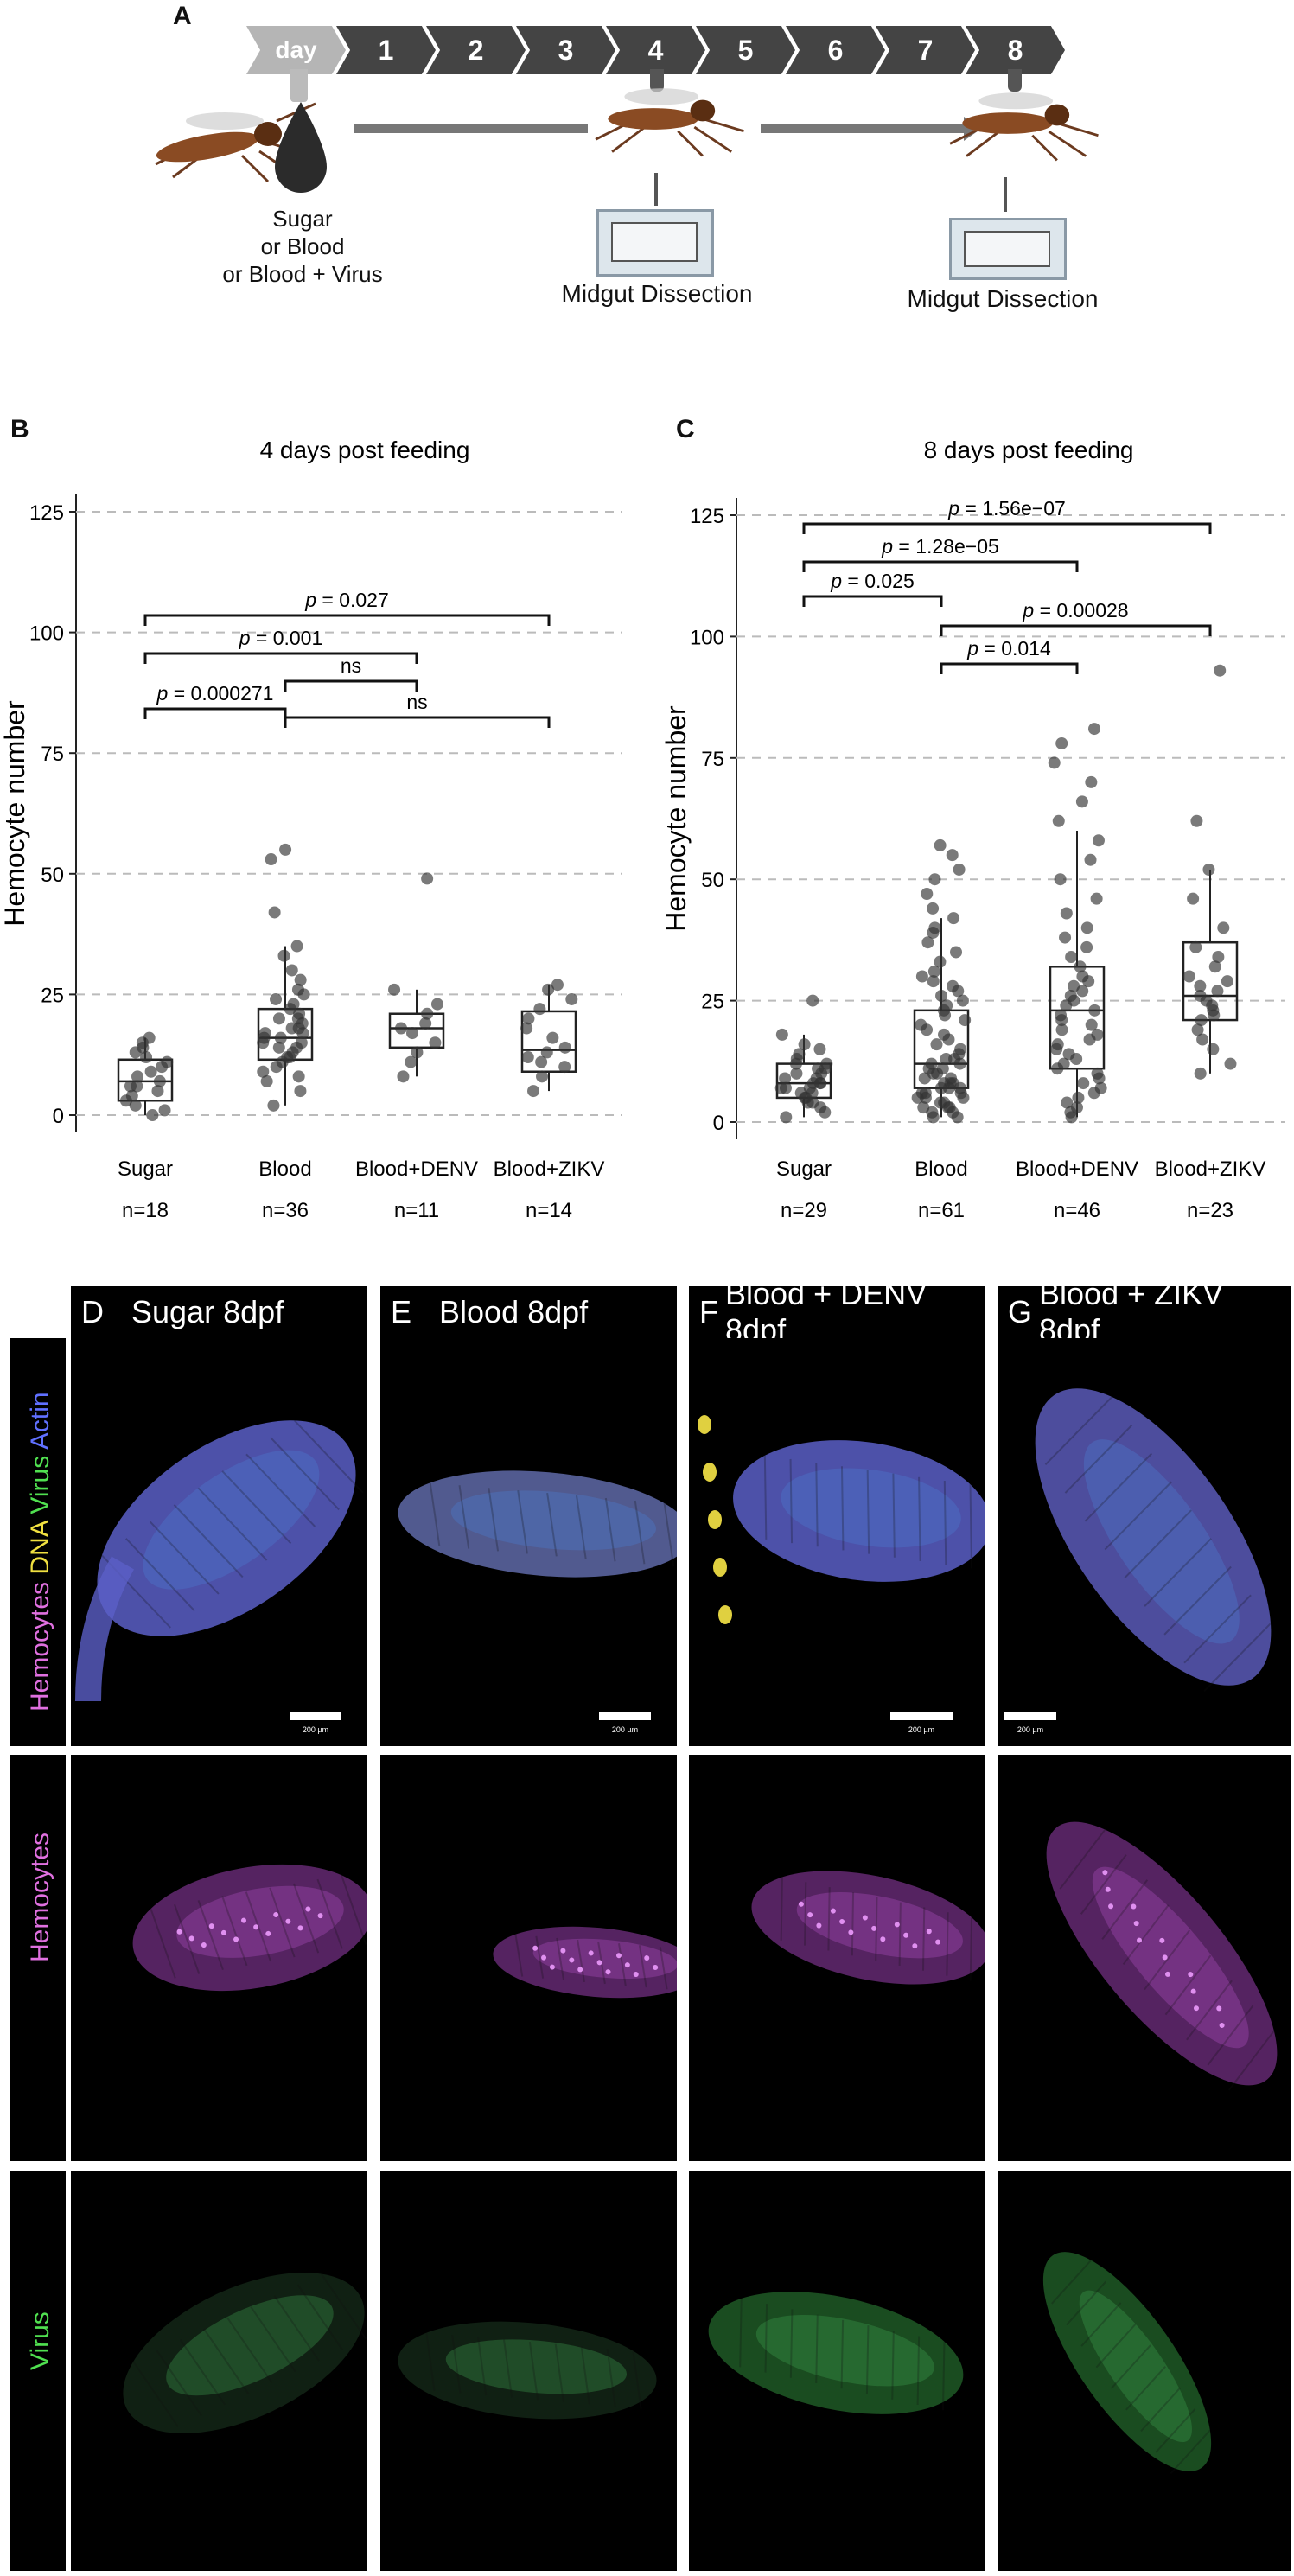 This screenshot has height=2576, width=1294. Describe the element at coordinates (1015, 50) in the screenshot. I see `timeline-step-8: 8` at that location.